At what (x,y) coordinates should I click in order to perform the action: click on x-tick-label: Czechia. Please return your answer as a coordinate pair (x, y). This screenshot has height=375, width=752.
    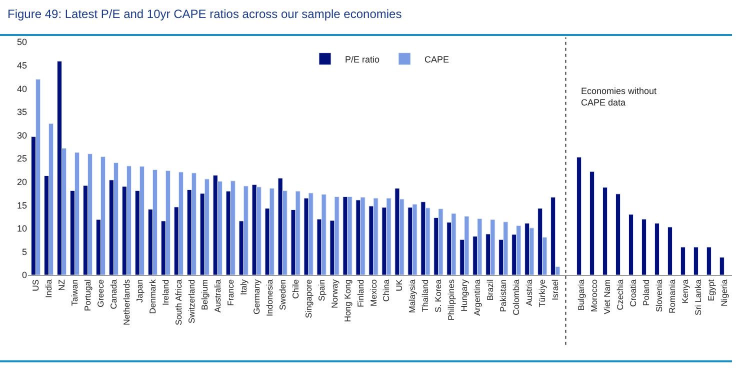
    Looking at the image, I should click on (620, 294).